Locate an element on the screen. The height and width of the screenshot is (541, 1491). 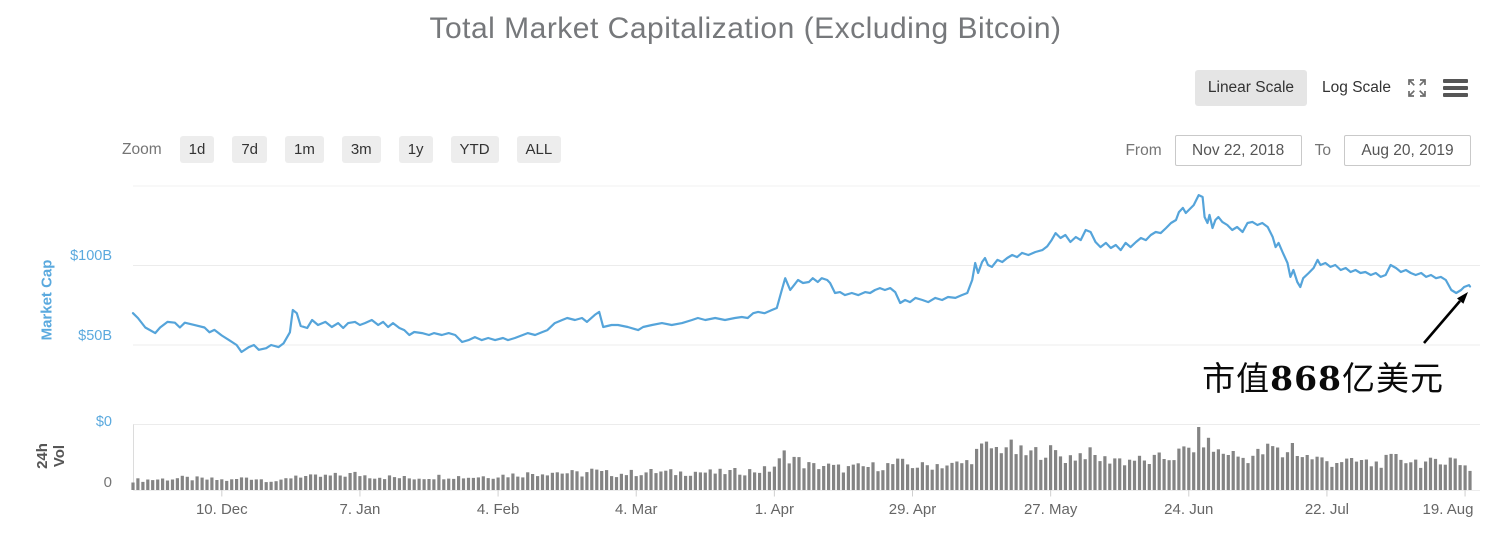
hamburger-menu-icon is located at coordinates (1455, 88).